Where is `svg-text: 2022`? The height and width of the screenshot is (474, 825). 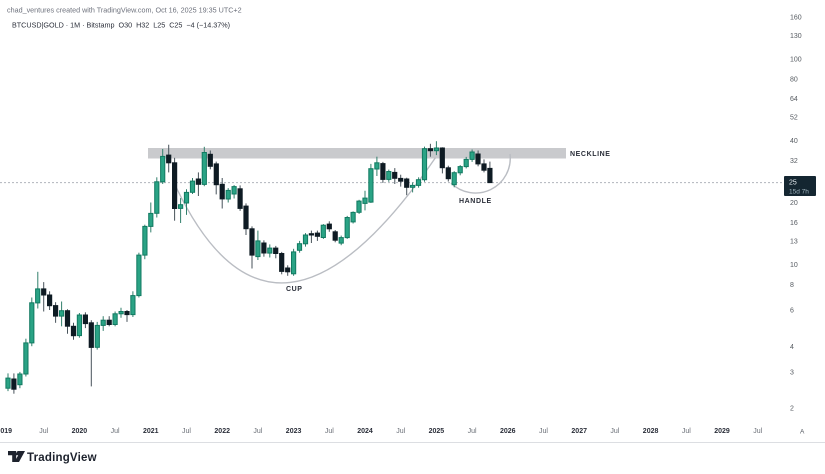 svg-text: 2022 is located at coordinates (222, 431).